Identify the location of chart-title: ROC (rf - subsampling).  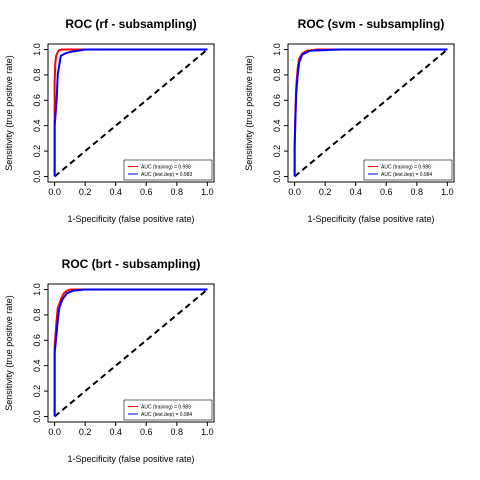
(130, 24).